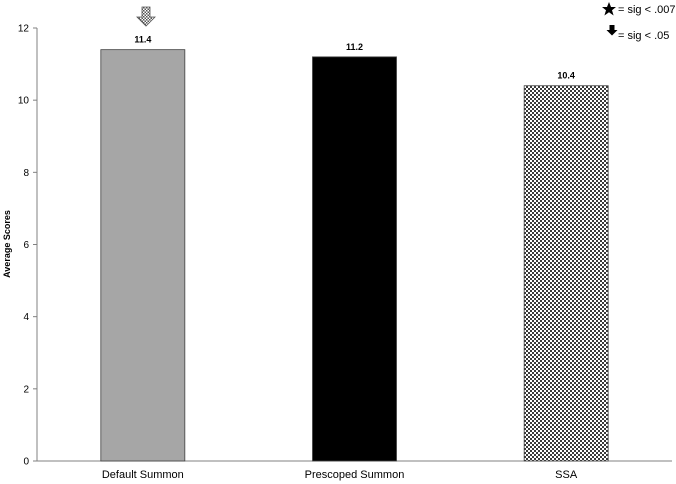  Describe the element at coordinates (24, 29) in the screenshot. I see `y-tick-label: 12` at that location.